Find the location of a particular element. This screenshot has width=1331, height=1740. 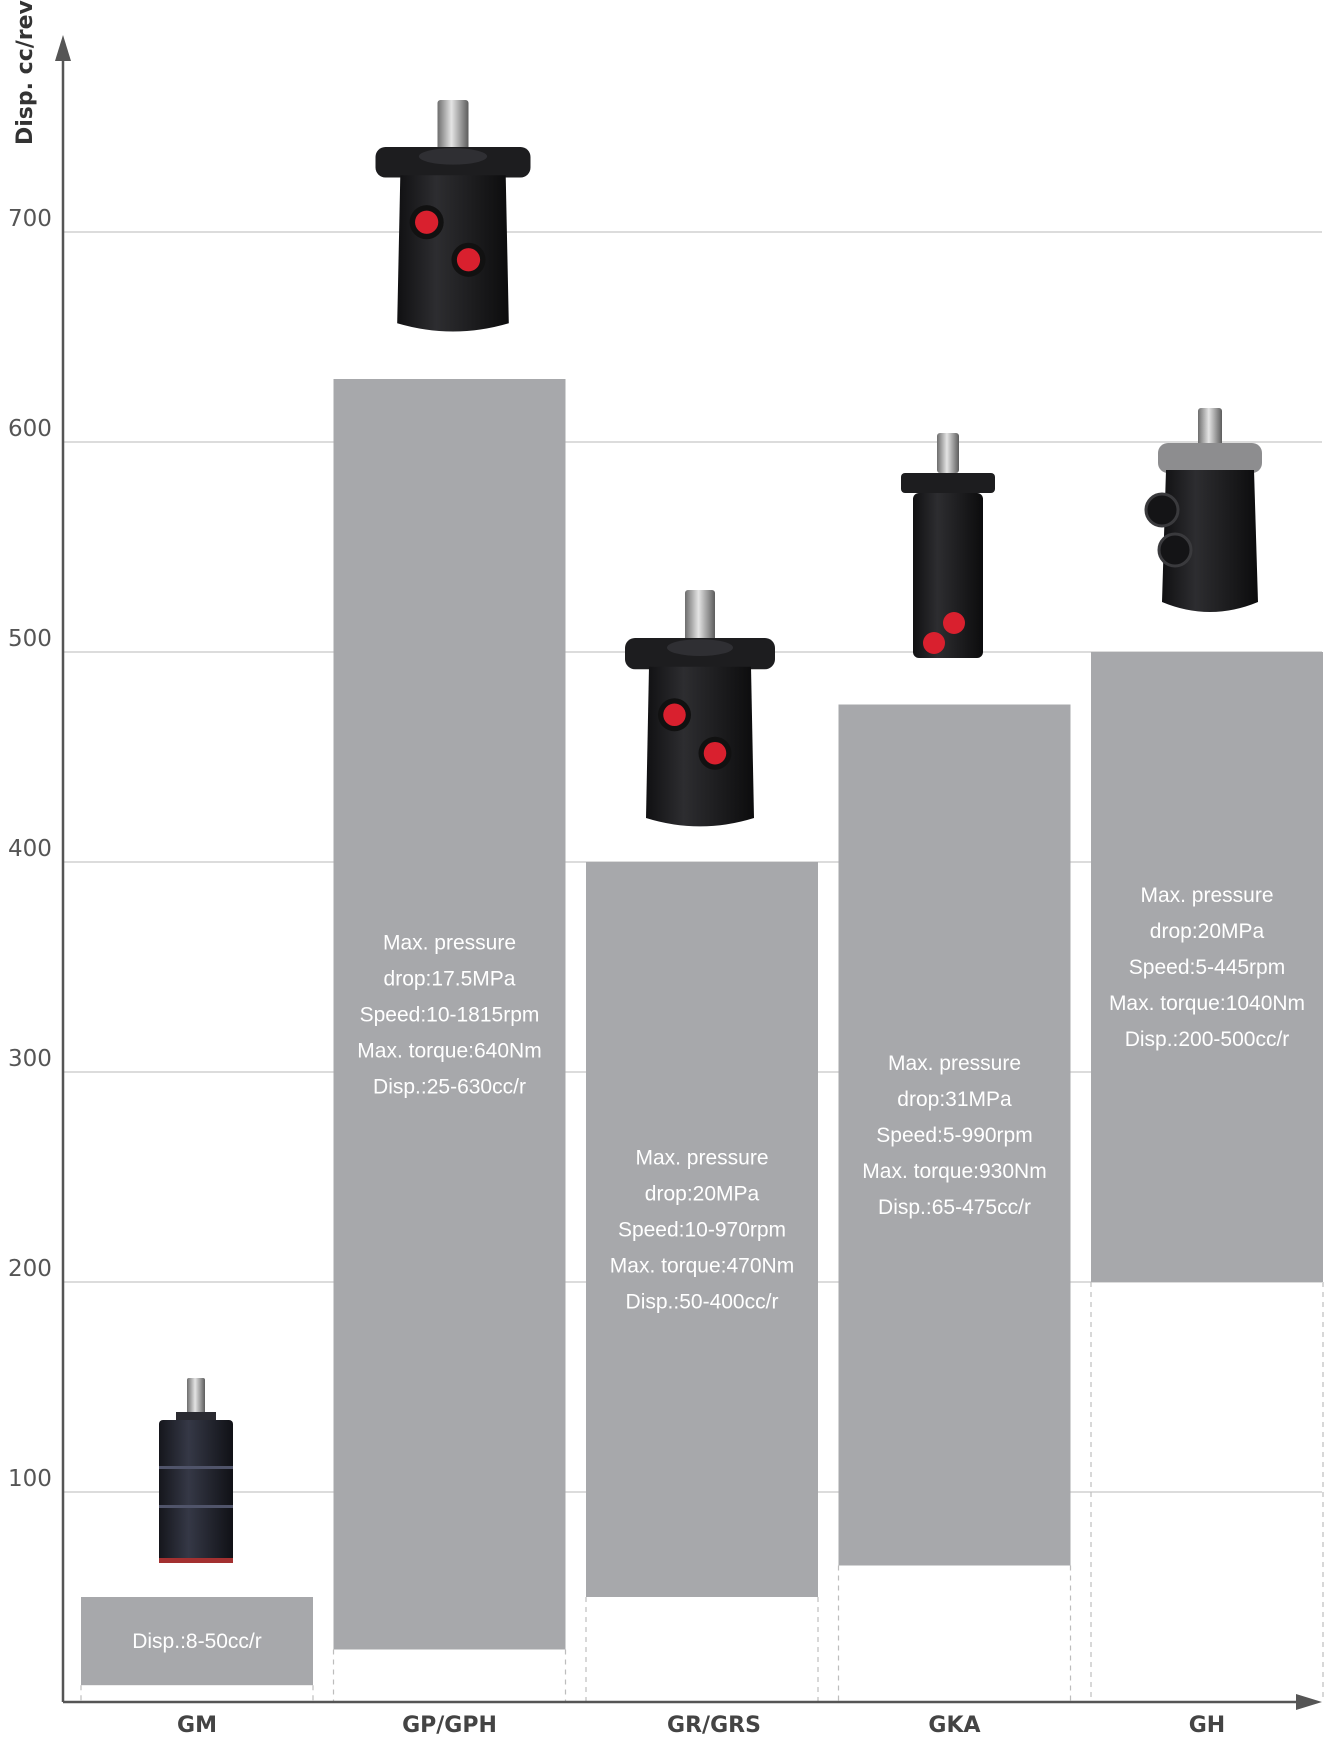

bar-text-gp-gph-4: Disp.:25-630cc/r is located at coordinates (449, 1086).